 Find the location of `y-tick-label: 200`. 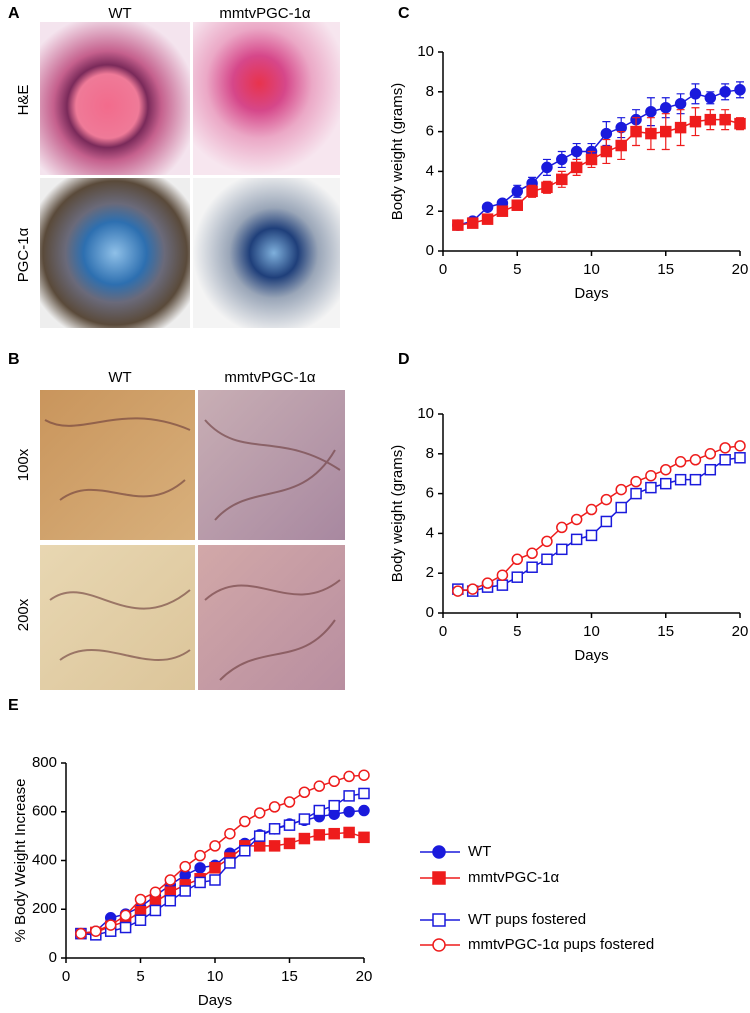

y-tick-label: 200 is located at coordinates (44, 908).